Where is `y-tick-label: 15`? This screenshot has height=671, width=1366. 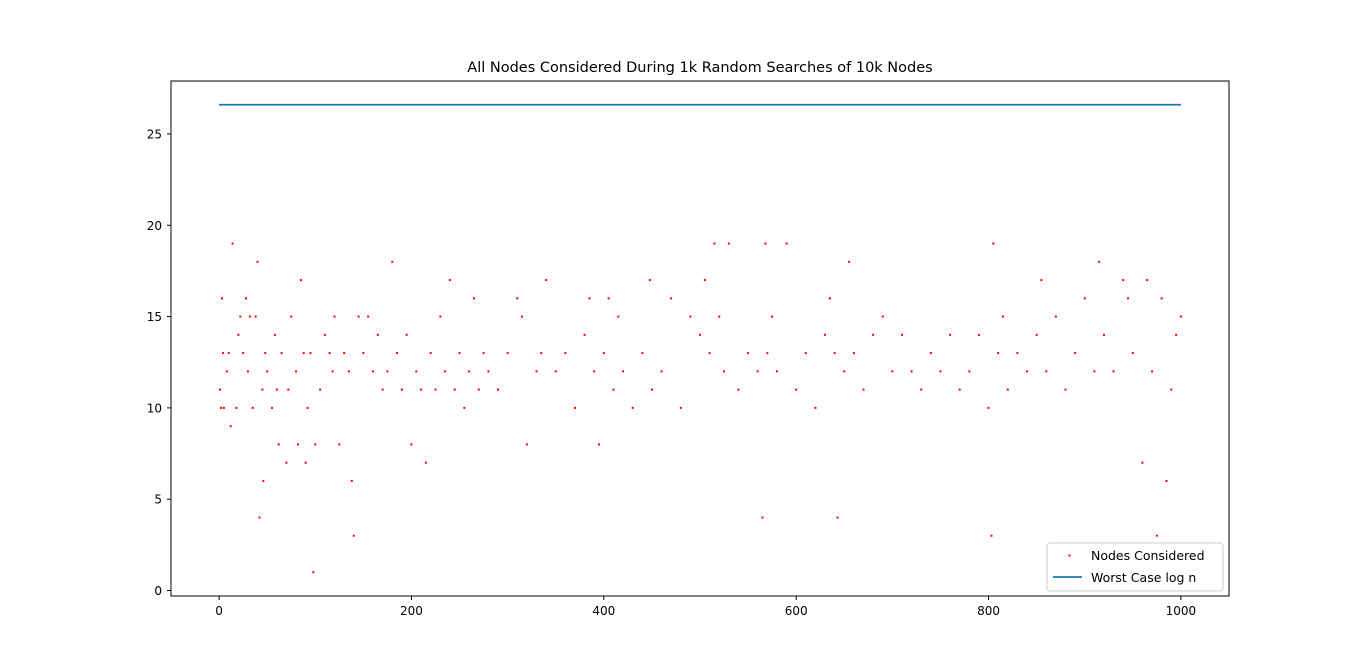
y-tick-label: 15 is located at coordinates (154, 317).